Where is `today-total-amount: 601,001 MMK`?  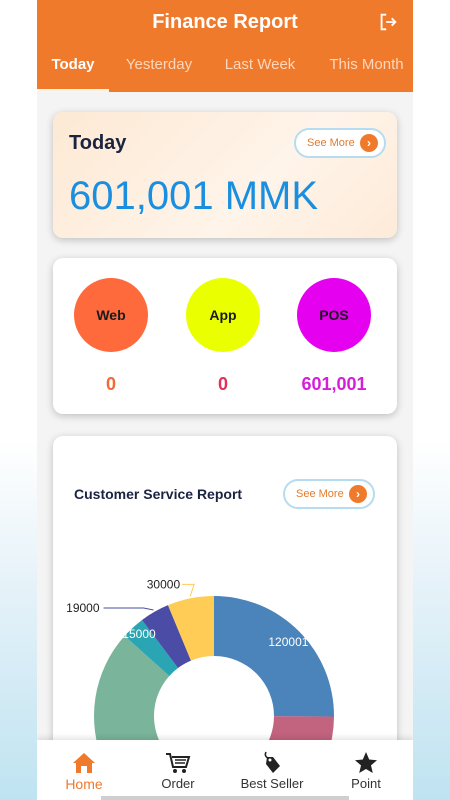
today-total-amount: 601,001 MMK is located at coordinates (194, 196).